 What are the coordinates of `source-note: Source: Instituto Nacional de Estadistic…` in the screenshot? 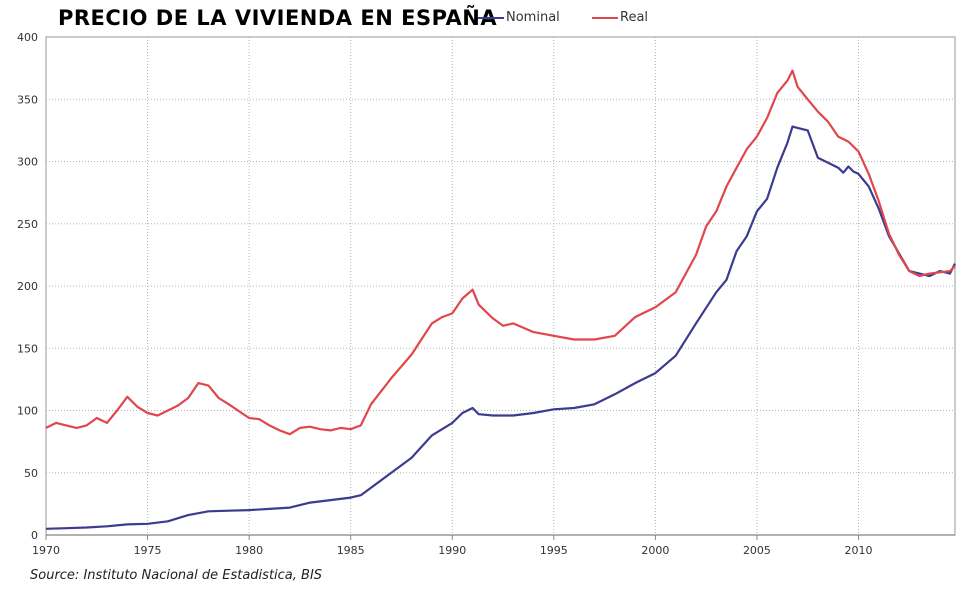 It's located at (176, 575).